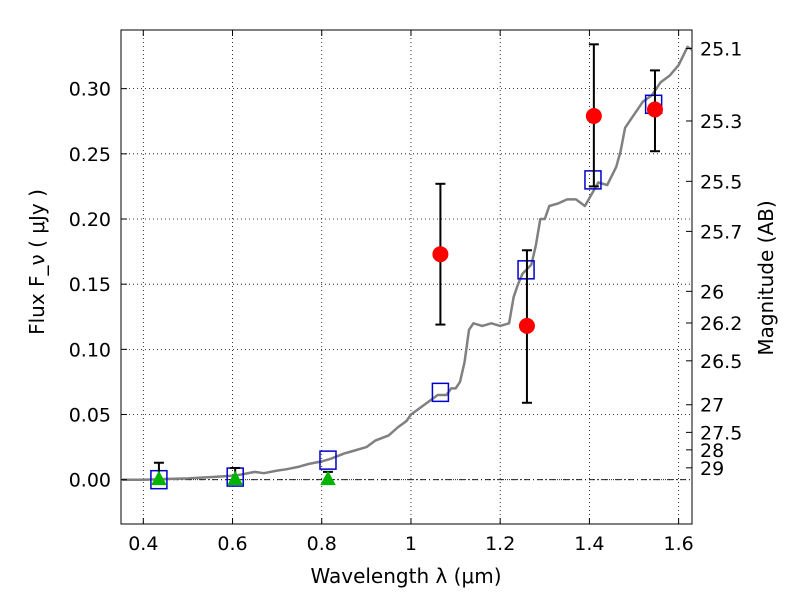 This screenshot has width=800, height=600. I want to click on right-tick-label: 25.5, so click(721, 182).